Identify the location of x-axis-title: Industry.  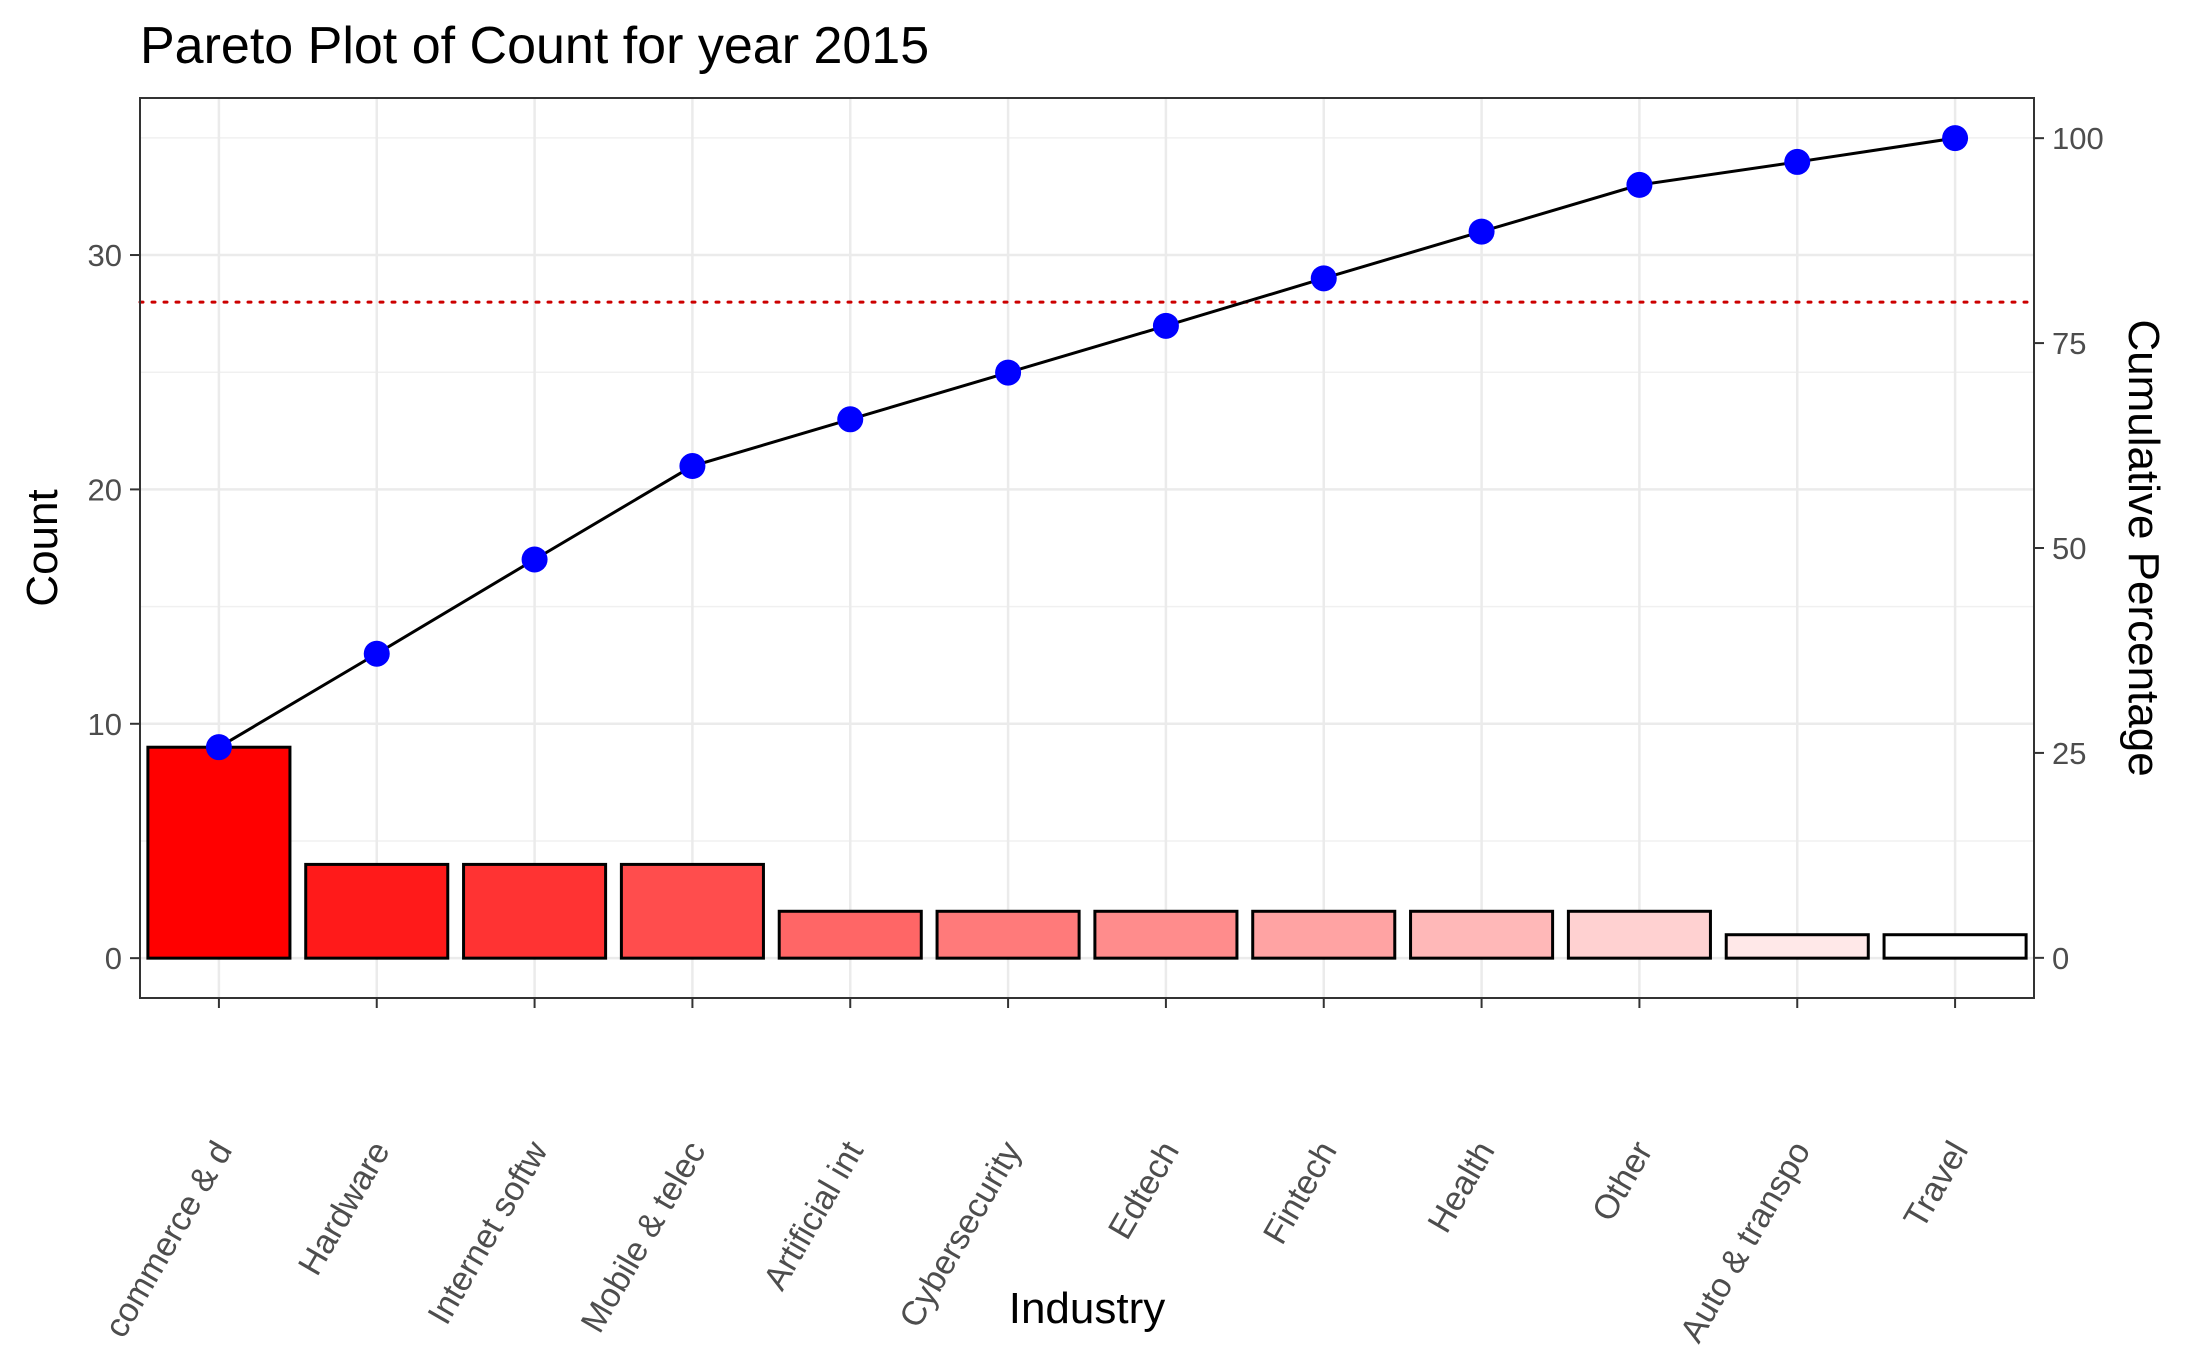
(1087, 1308).